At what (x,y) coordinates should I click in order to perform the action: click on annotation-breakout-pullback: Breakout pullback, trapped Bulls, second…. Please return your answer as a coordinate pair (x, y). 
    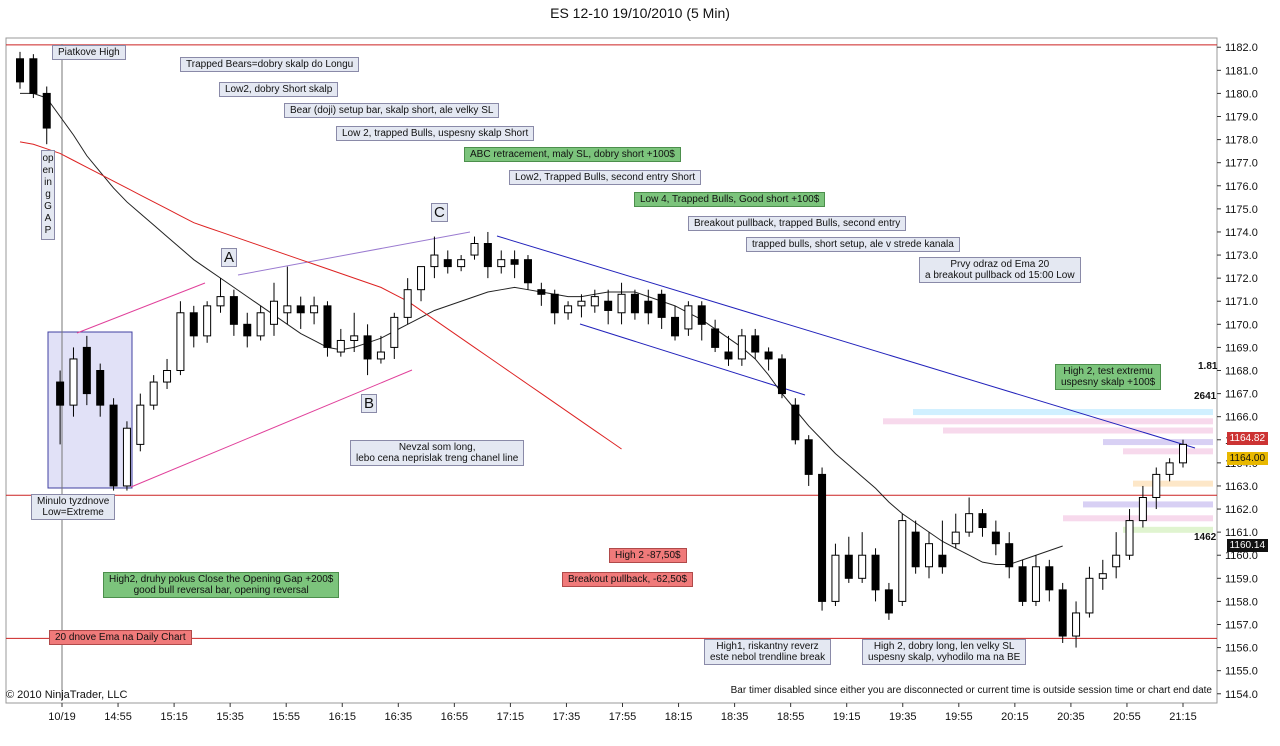
    Looking at the image, I should click on (797, 223).